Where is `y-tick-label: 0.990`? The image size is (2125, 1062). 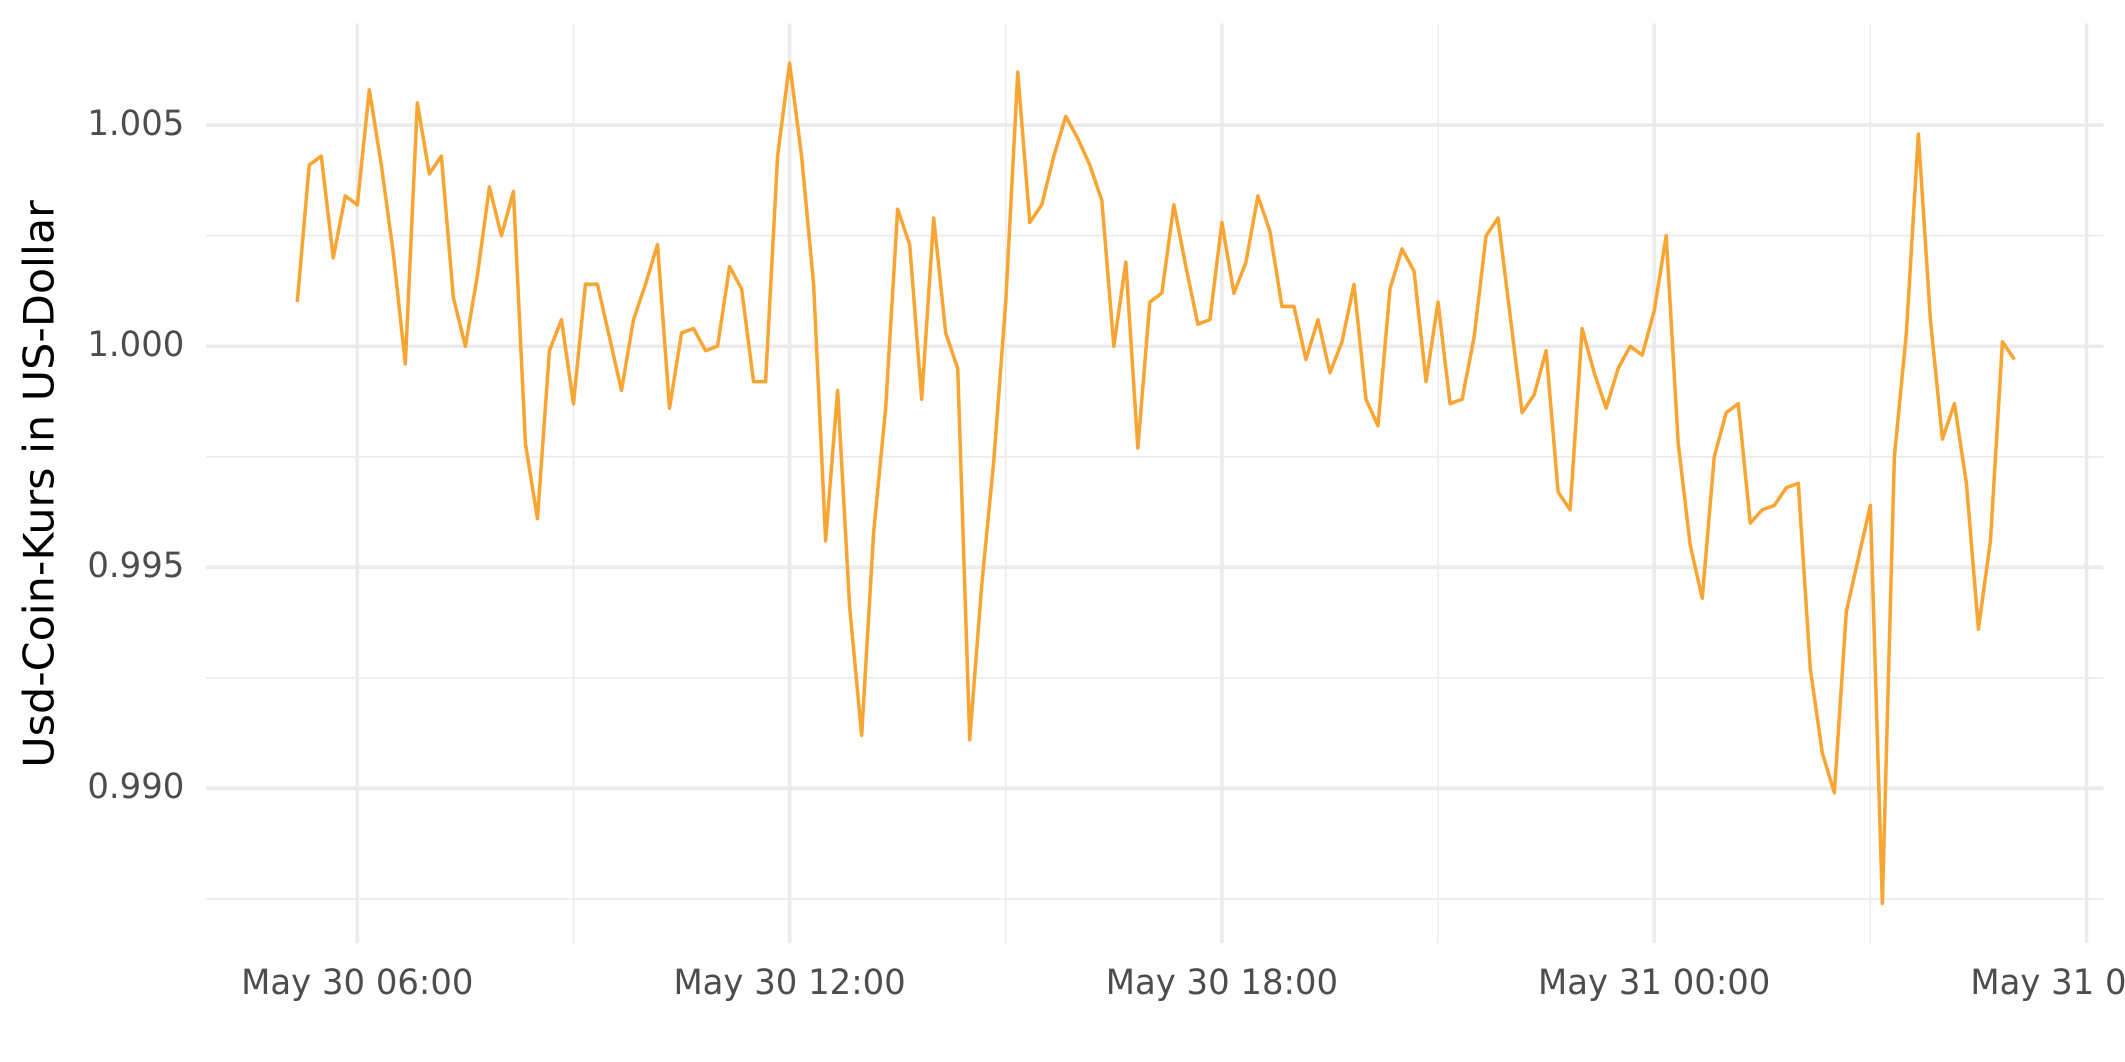
y-tick-label: 0.990 is located at coordinates (135, 787).